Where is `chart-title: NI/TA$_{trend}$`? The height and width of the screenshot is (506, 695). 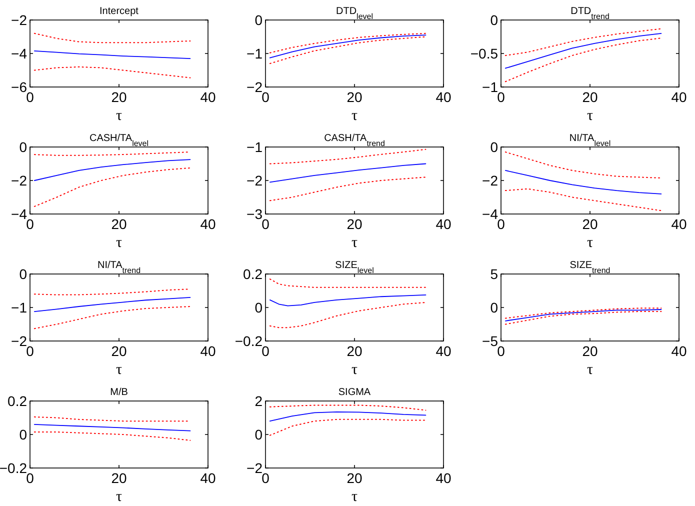 chart-title: NI/TA$_{trend}$ is located at coordinates (119, 267).